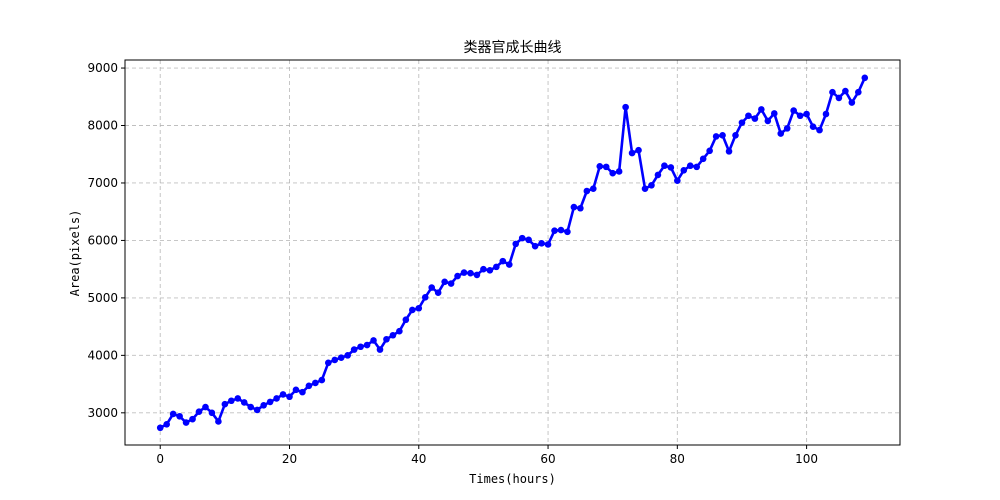  Describe the element at coordinates (102, 240) in the screenshot. I see `y-tick-label: 6000` at that location.